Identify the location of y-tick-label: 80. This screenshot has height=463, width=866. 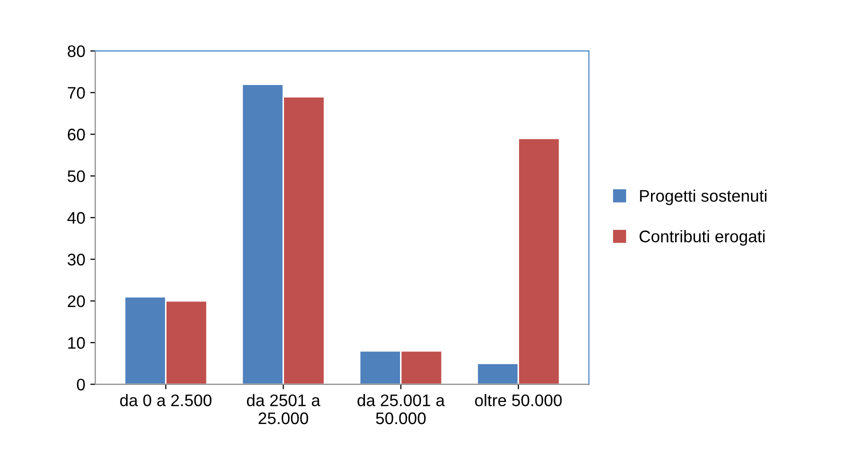
(76, 51).